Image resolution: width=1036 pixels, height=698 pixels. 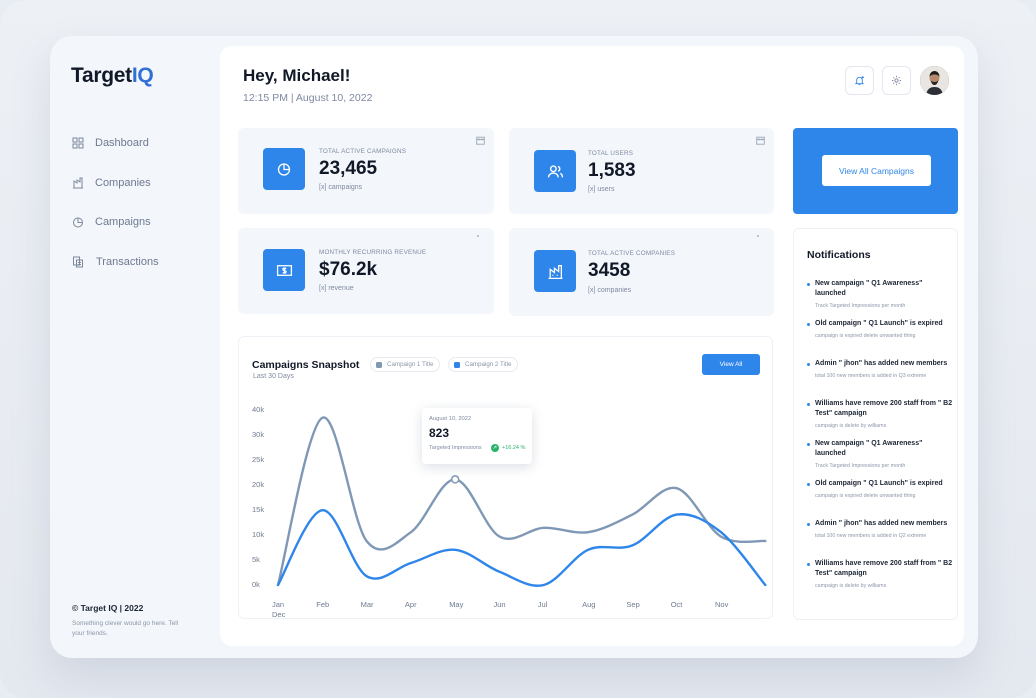 I want to click on sidebar-item-label: Campaigns, so click(x=123, y=222).